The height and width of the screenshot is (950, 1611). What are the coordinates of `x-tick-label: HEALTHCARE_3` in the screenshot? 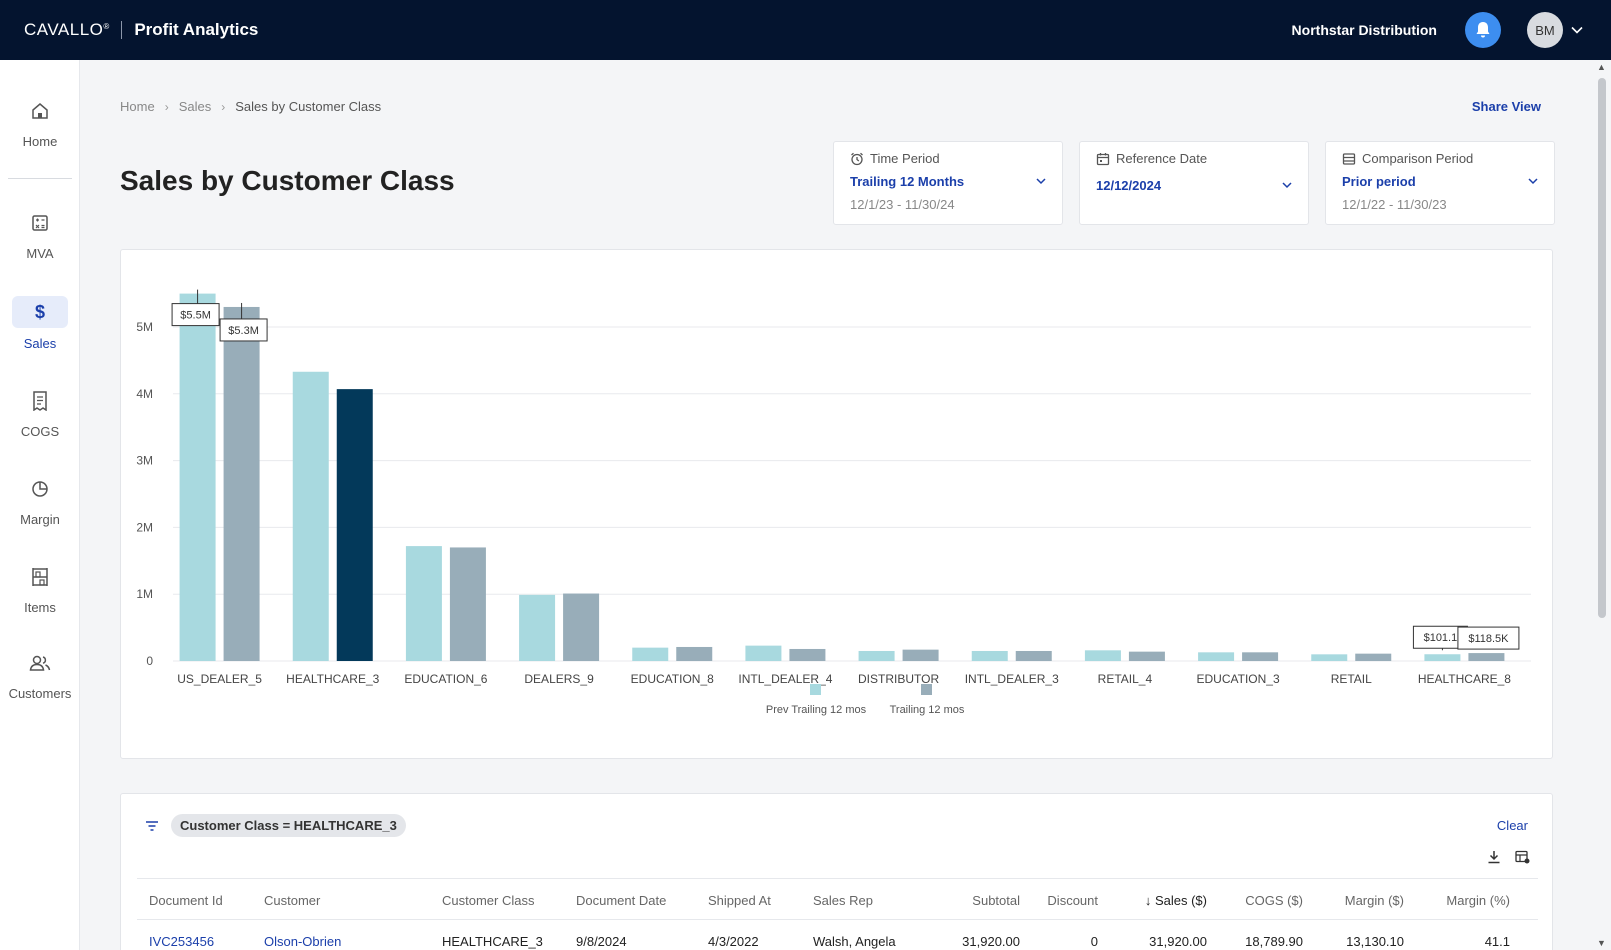 It's located at (332, 679).